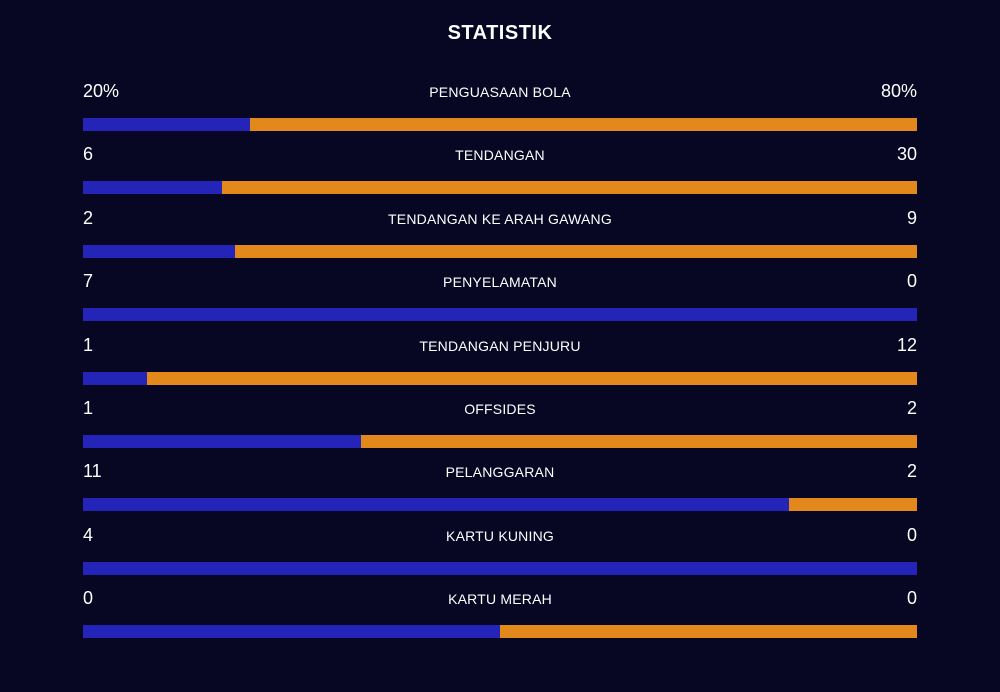 Image resolution: width=1000 pixels, height=692 pixels. I want to click on away-value: 9, so click(911, 217).